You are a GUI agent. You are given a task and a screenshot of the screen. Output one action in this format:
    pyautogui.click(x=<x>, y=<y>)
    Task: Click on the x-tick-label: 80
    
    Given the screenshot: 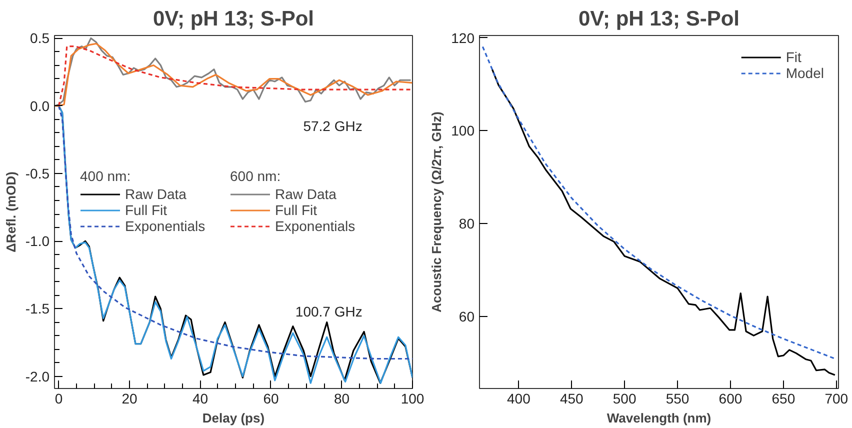 What is the action you would take?
    pyautogui.click(x=342, y=398)
    